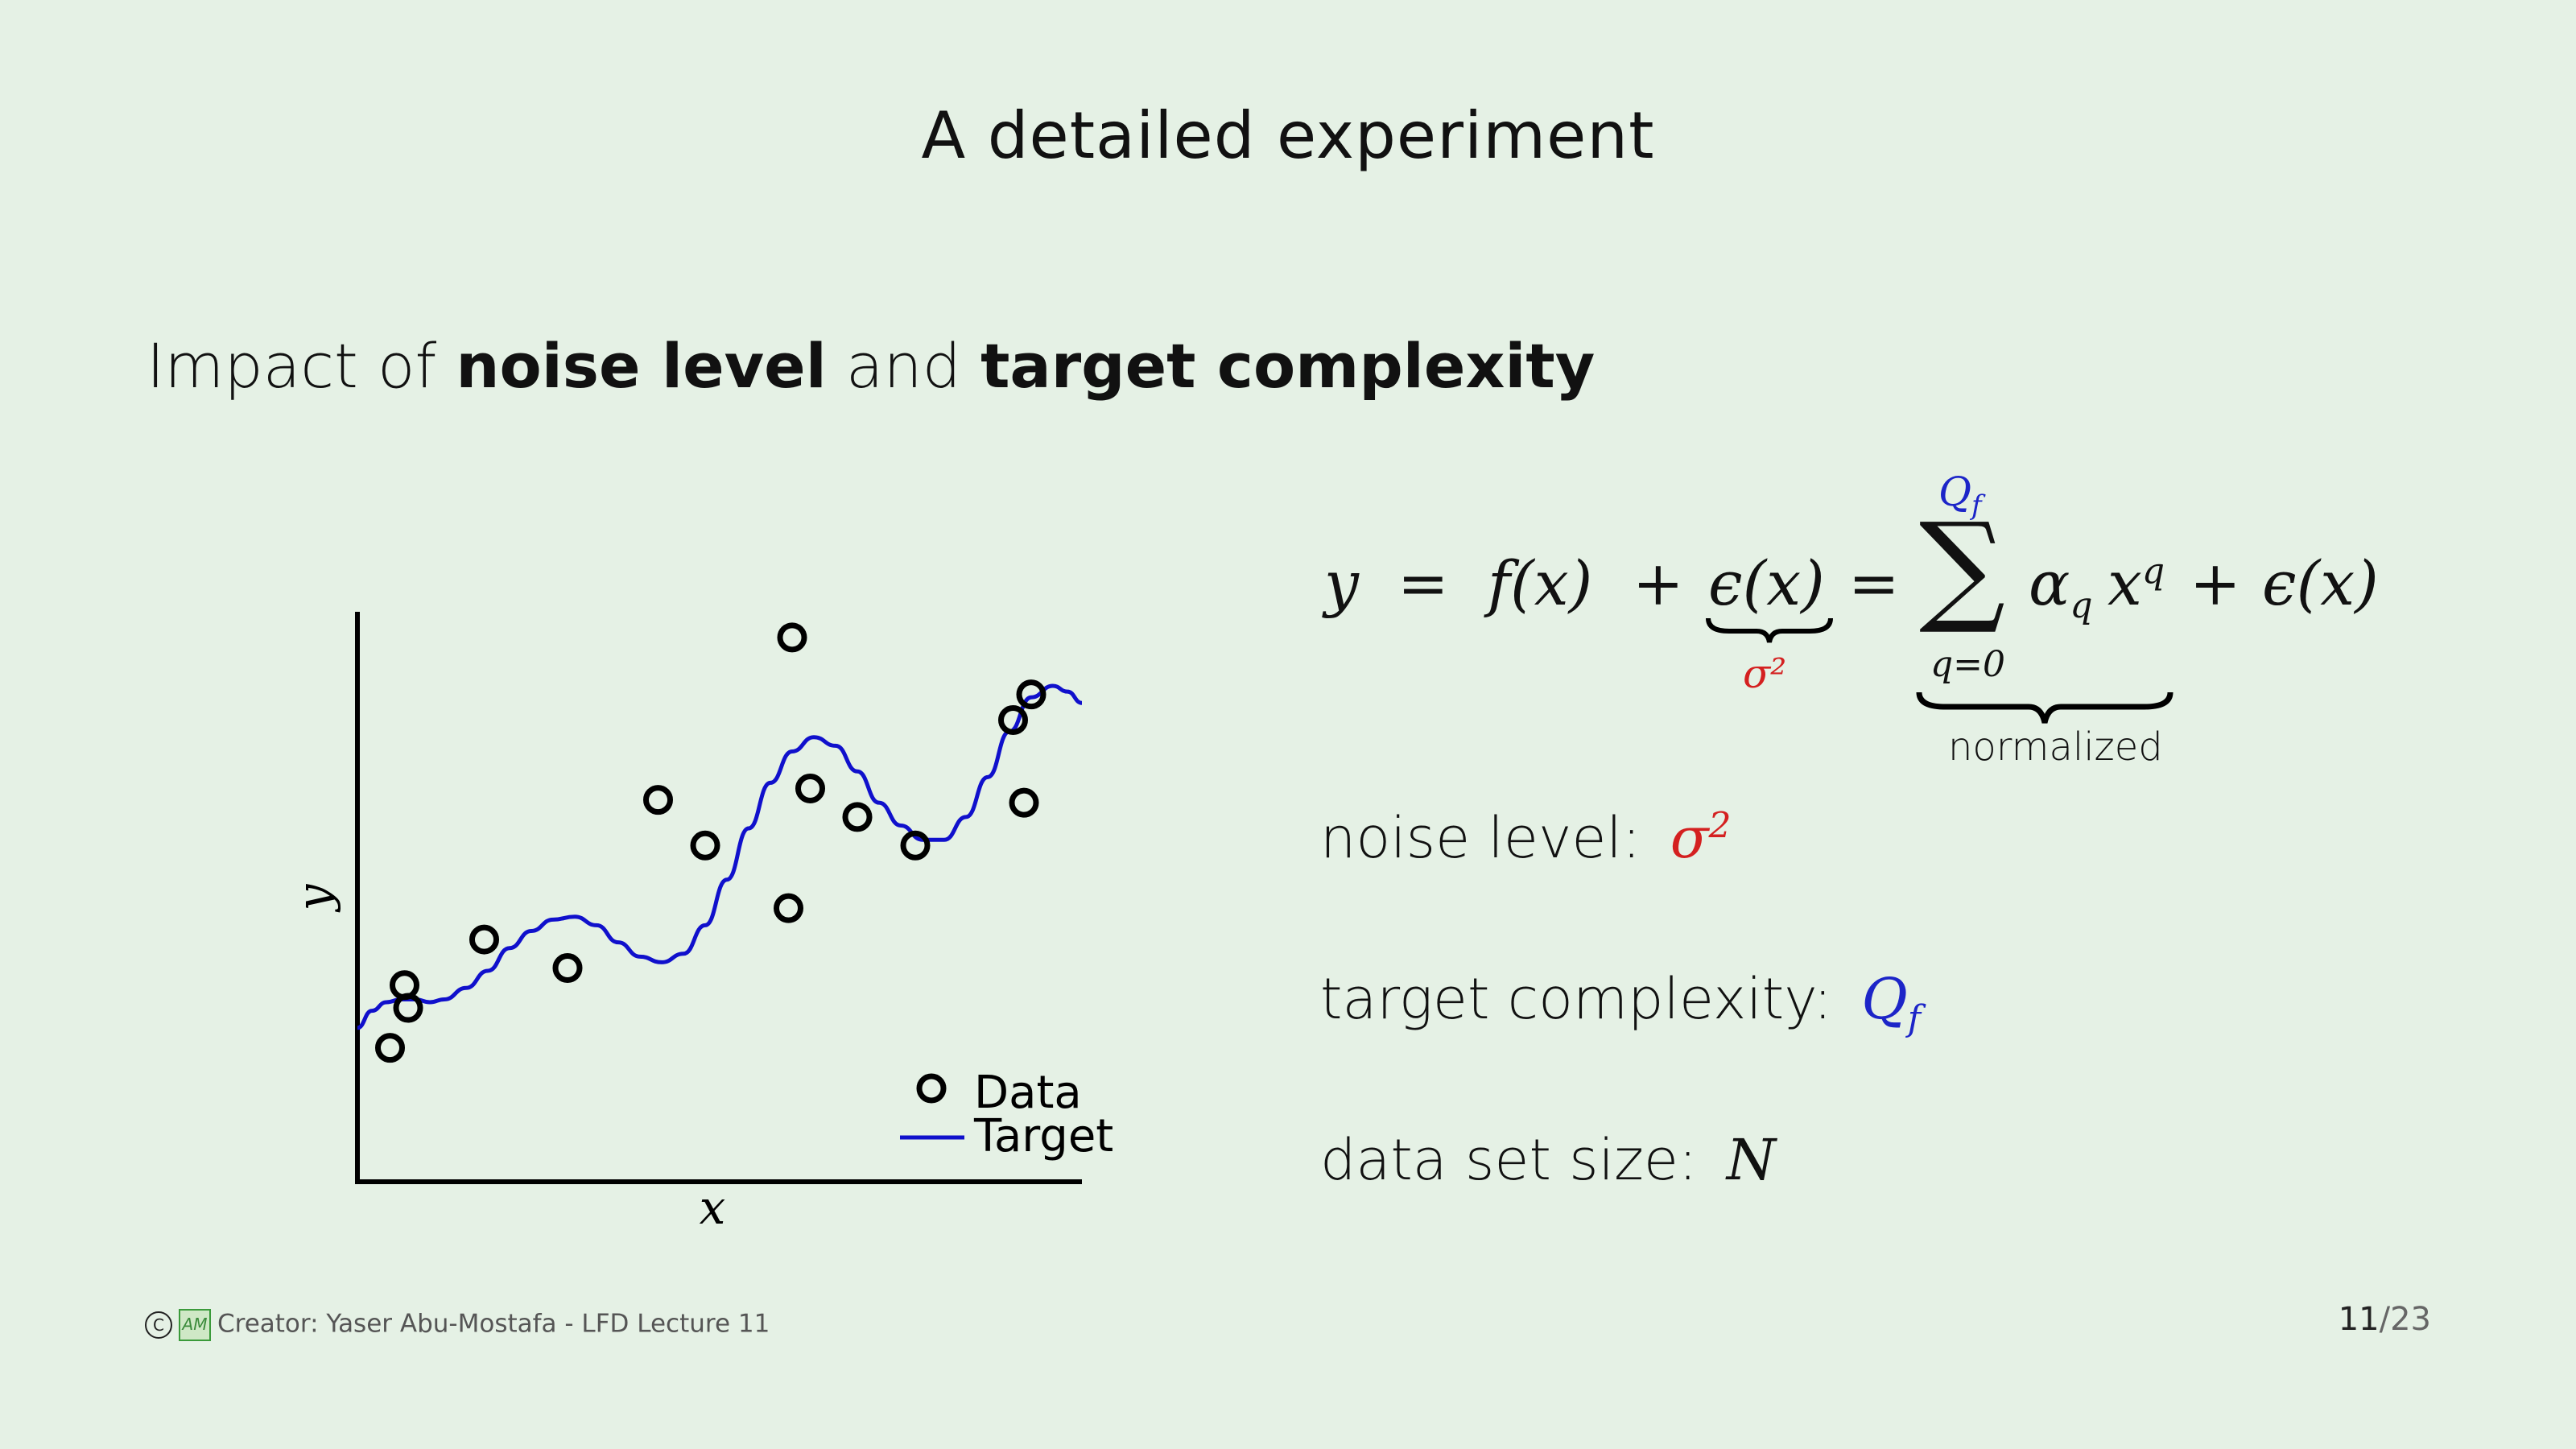  I want to click on eq-equals-1: =, so click(1423, 583).